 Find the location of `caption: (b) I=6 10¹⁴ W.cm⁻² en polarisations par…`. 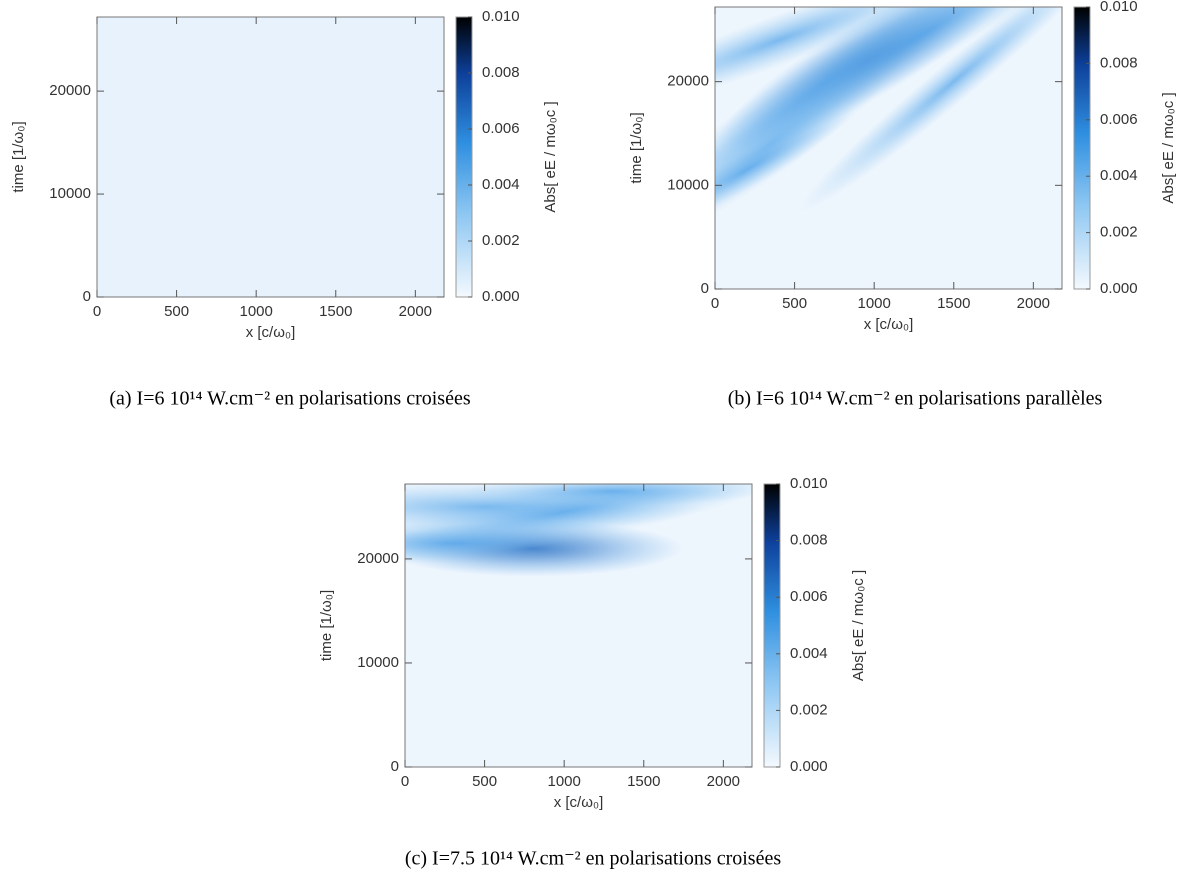

caption: (b) I=6 10¹⁴ W.cm⁻² en polarisations par… is located at coordinates (915, 399).